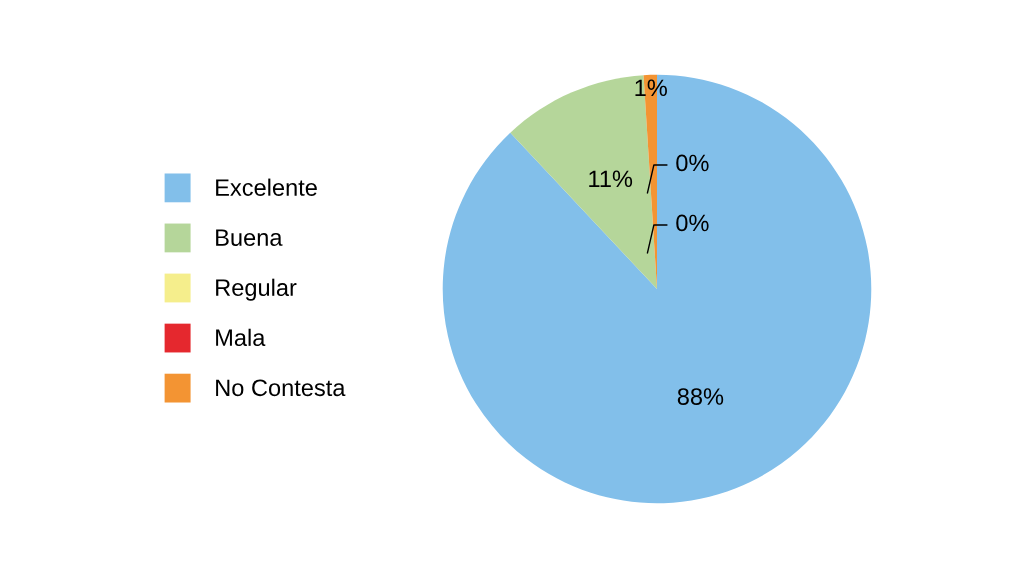 This screenshot has height=576, width=1024. I want to click on legend-label: No Contesta, so click(281, 388).